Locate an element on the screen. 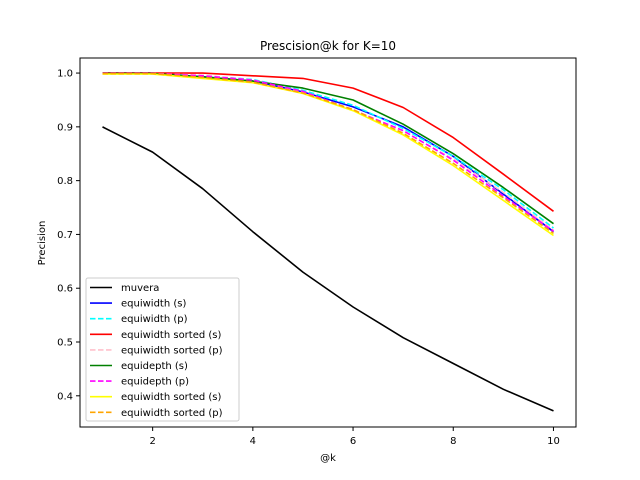 This screenshot has height=480, width=640. legend-label: equiwidth (p) is located at coordinates (154, 319).